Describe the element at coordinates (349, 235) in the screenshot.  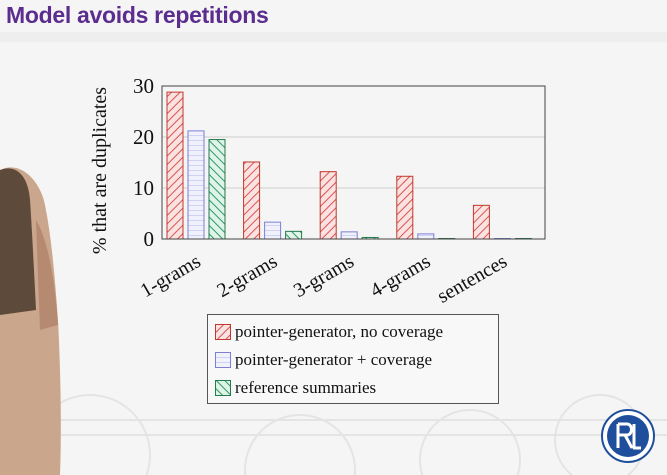
I see `bar-coverage-3-grams` at that location.